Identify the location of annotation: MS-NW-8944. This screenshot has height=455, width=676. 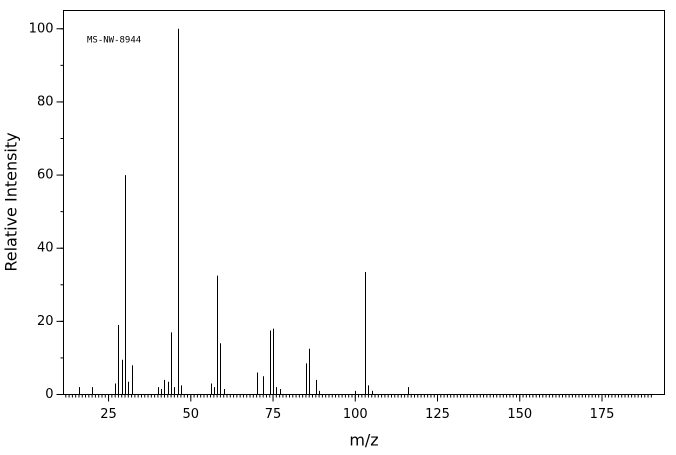
(114, 41).